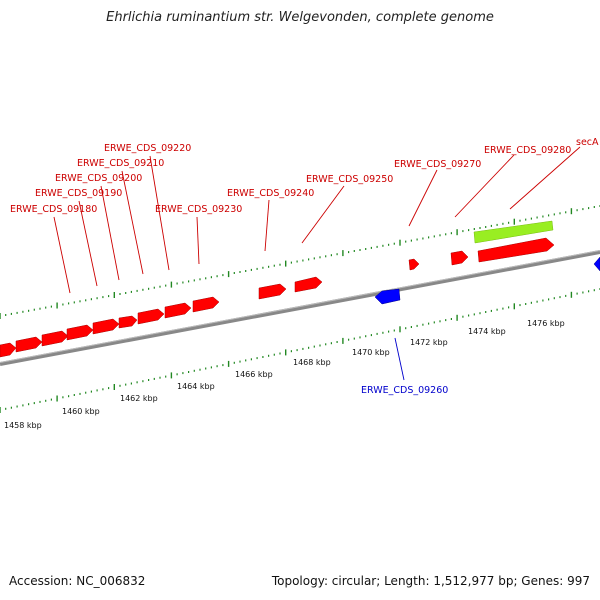  I want to click on scale-label: 1458 kbp, so click(23, 425).